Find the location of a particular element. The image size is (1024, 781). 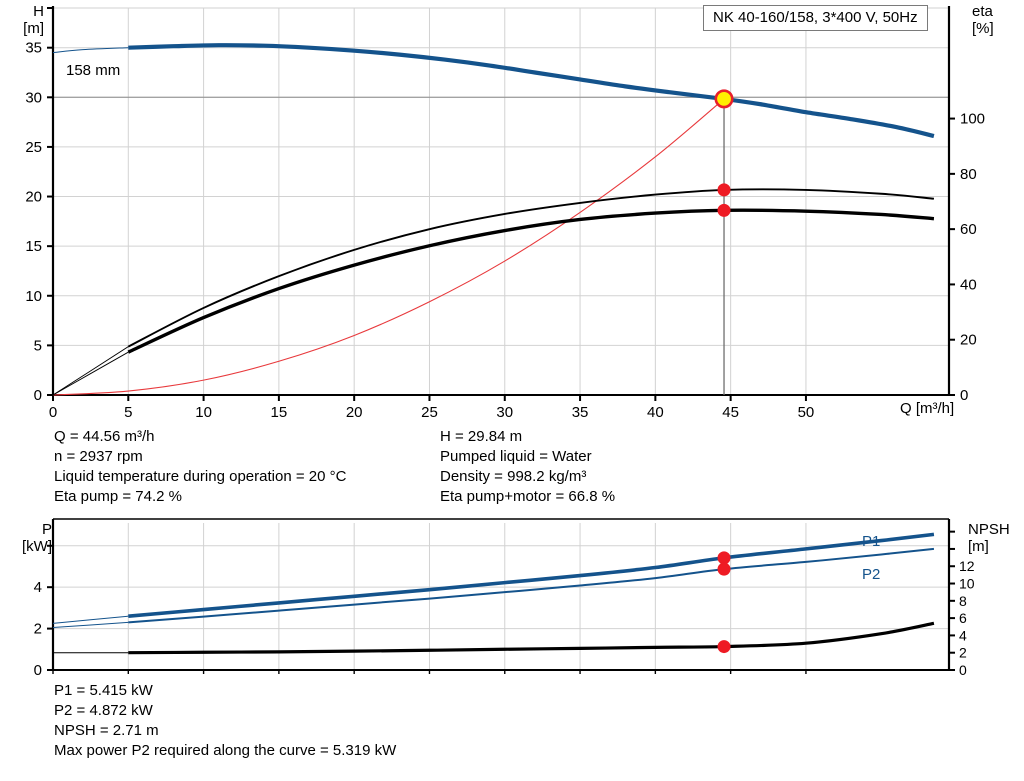

info-p1: P1 = 5.415 kW is located at coordinates (103, 690).